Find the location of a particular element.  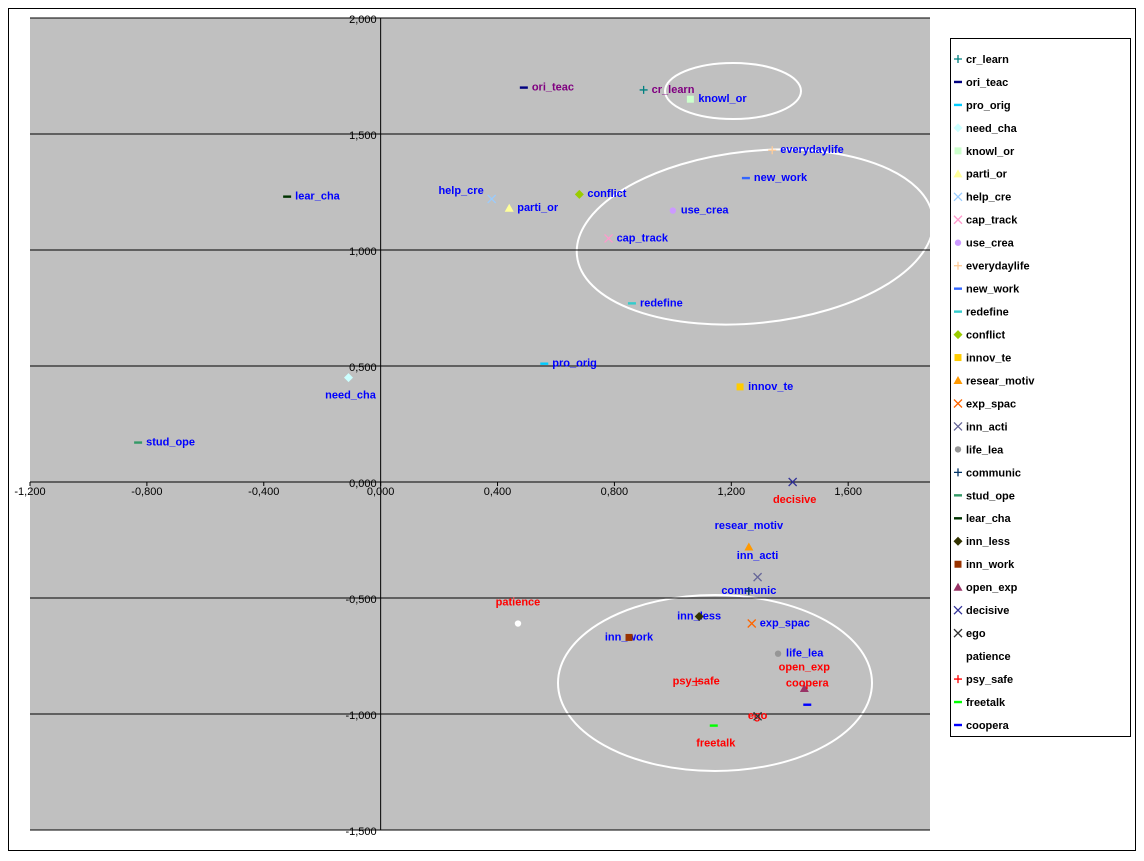

legend-label: freetalk is located at coordinates (986, 703).